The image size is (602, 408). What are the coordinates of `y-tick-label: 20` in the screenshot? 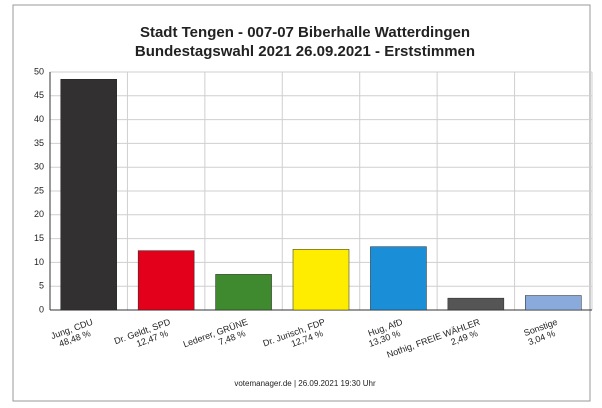 It's located at (39, 214).